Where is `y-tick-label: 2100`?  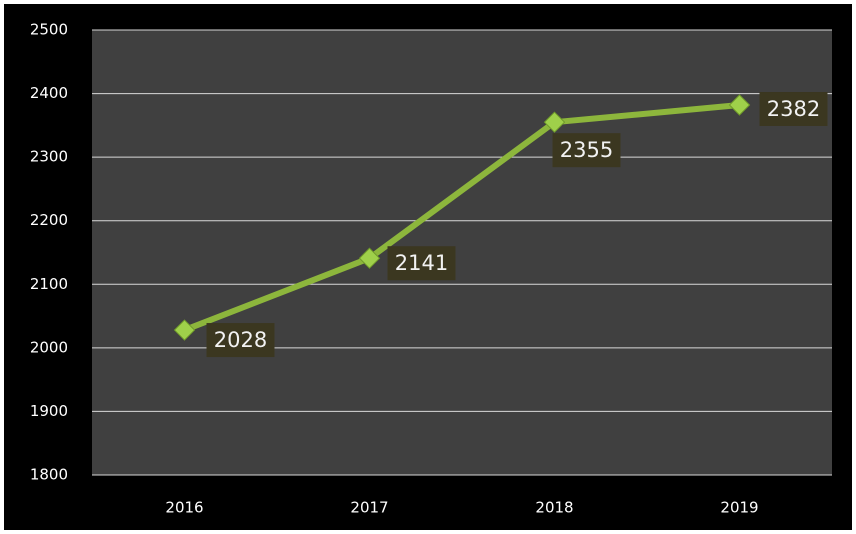
y-tick-label: 2100 is located at coordinates (49, 284).